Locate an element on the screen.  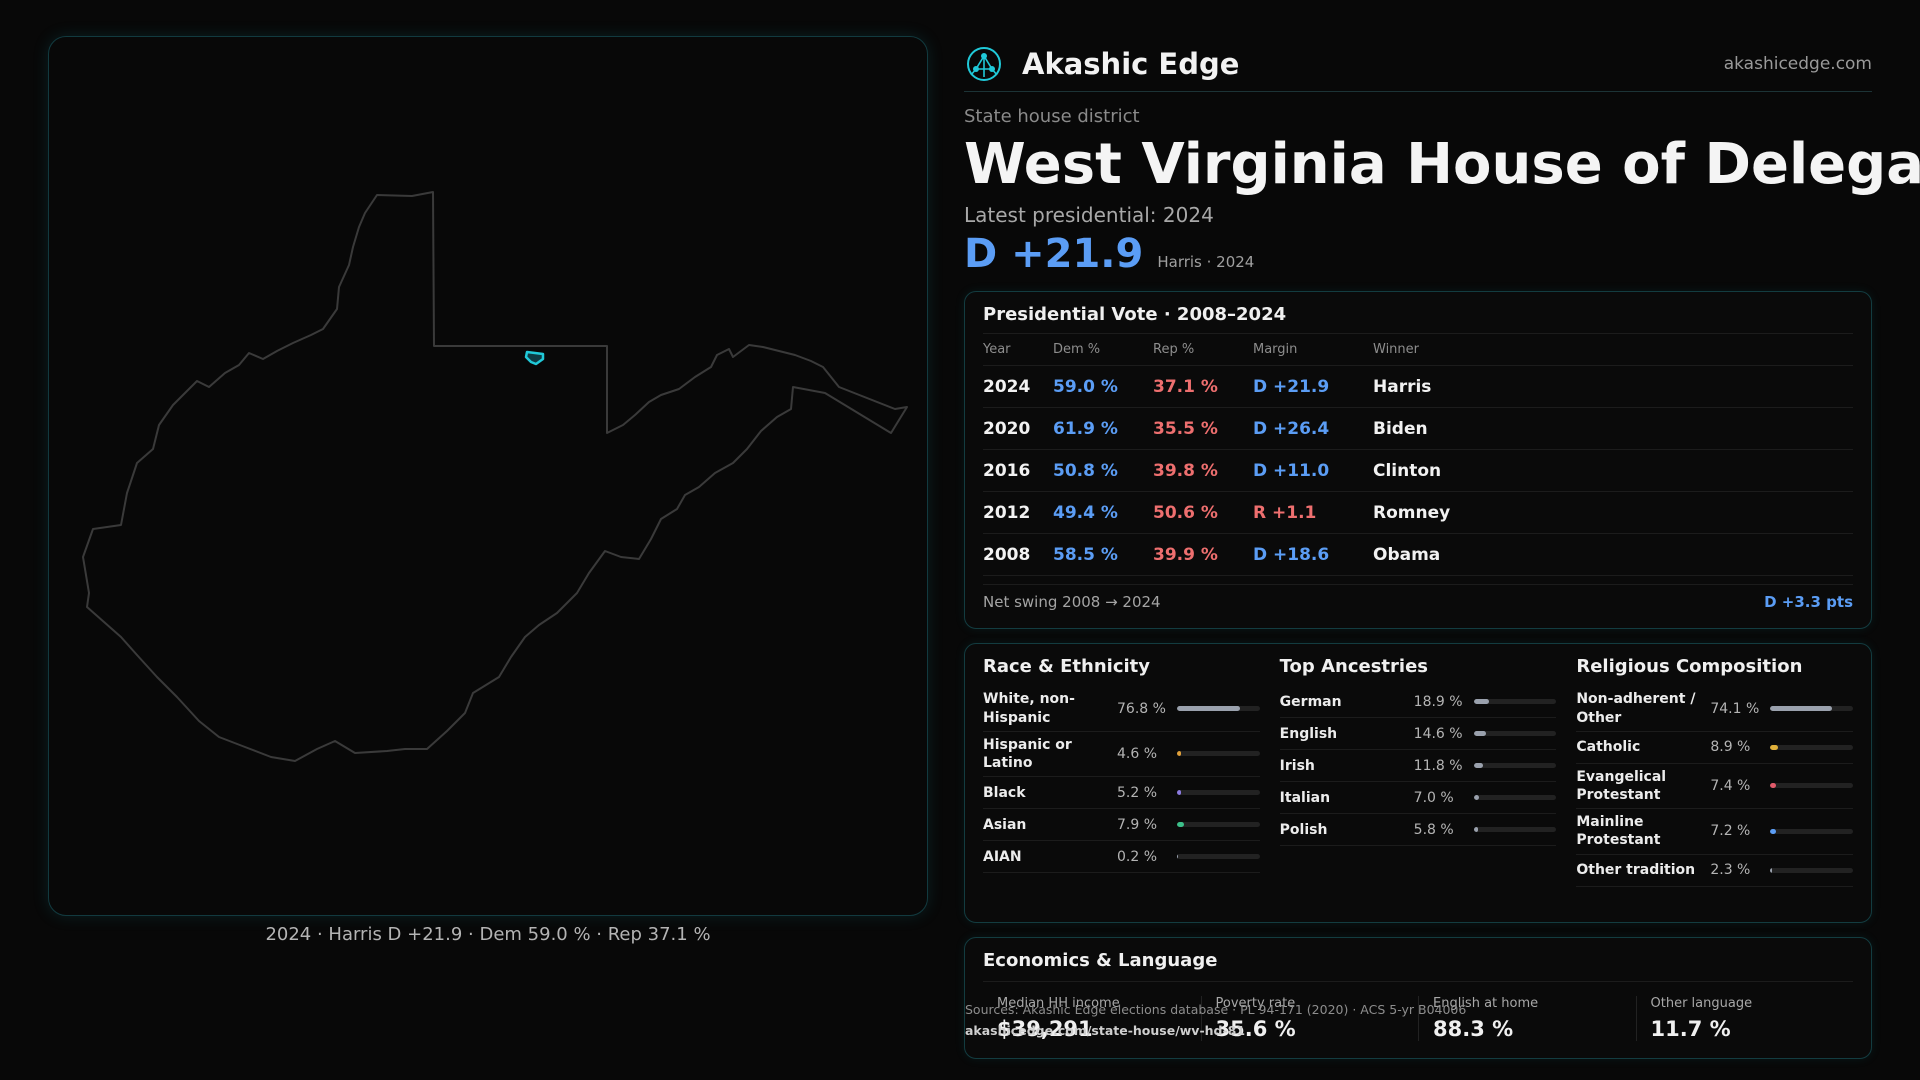
dem-pct-cell: 58.5 % is located at coordinates (1085, 554).